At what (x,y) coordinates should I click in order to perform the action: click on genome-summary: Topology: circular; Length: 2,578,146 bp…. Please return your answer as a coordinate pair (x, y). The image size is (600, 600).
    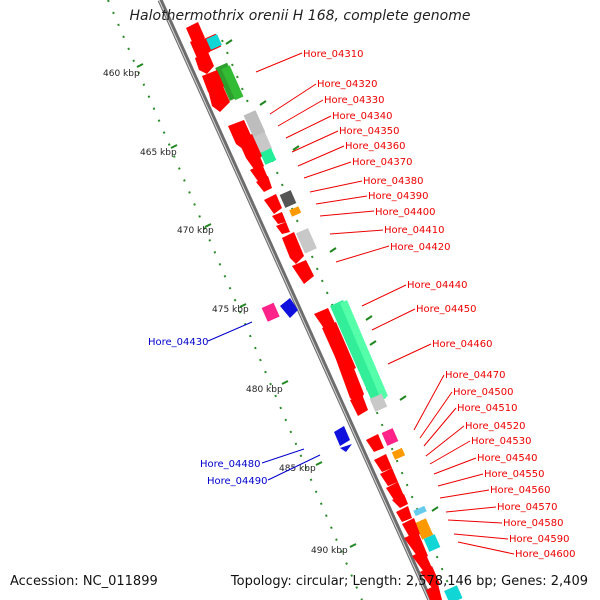
    Looking at the image, I should click on (409, 581).